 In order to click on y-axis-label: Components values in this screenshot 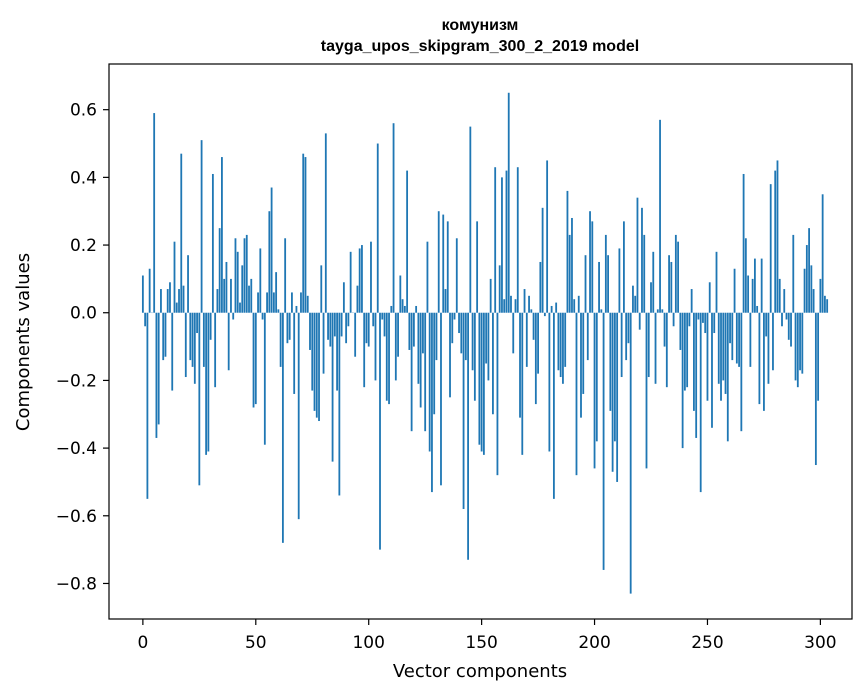, I will do `click(23, 342)`.